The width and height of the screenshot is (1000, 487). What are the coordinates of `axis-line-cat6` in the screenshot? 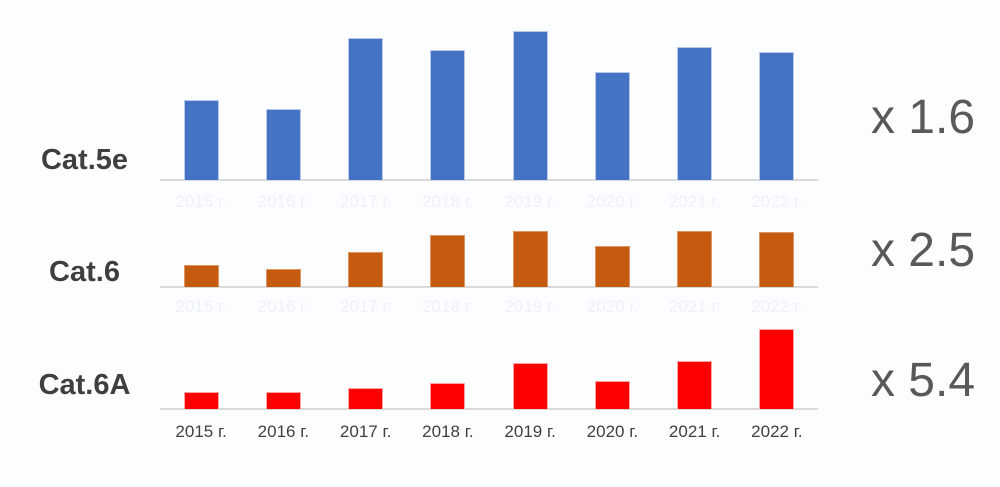 It's located at (489, 287).